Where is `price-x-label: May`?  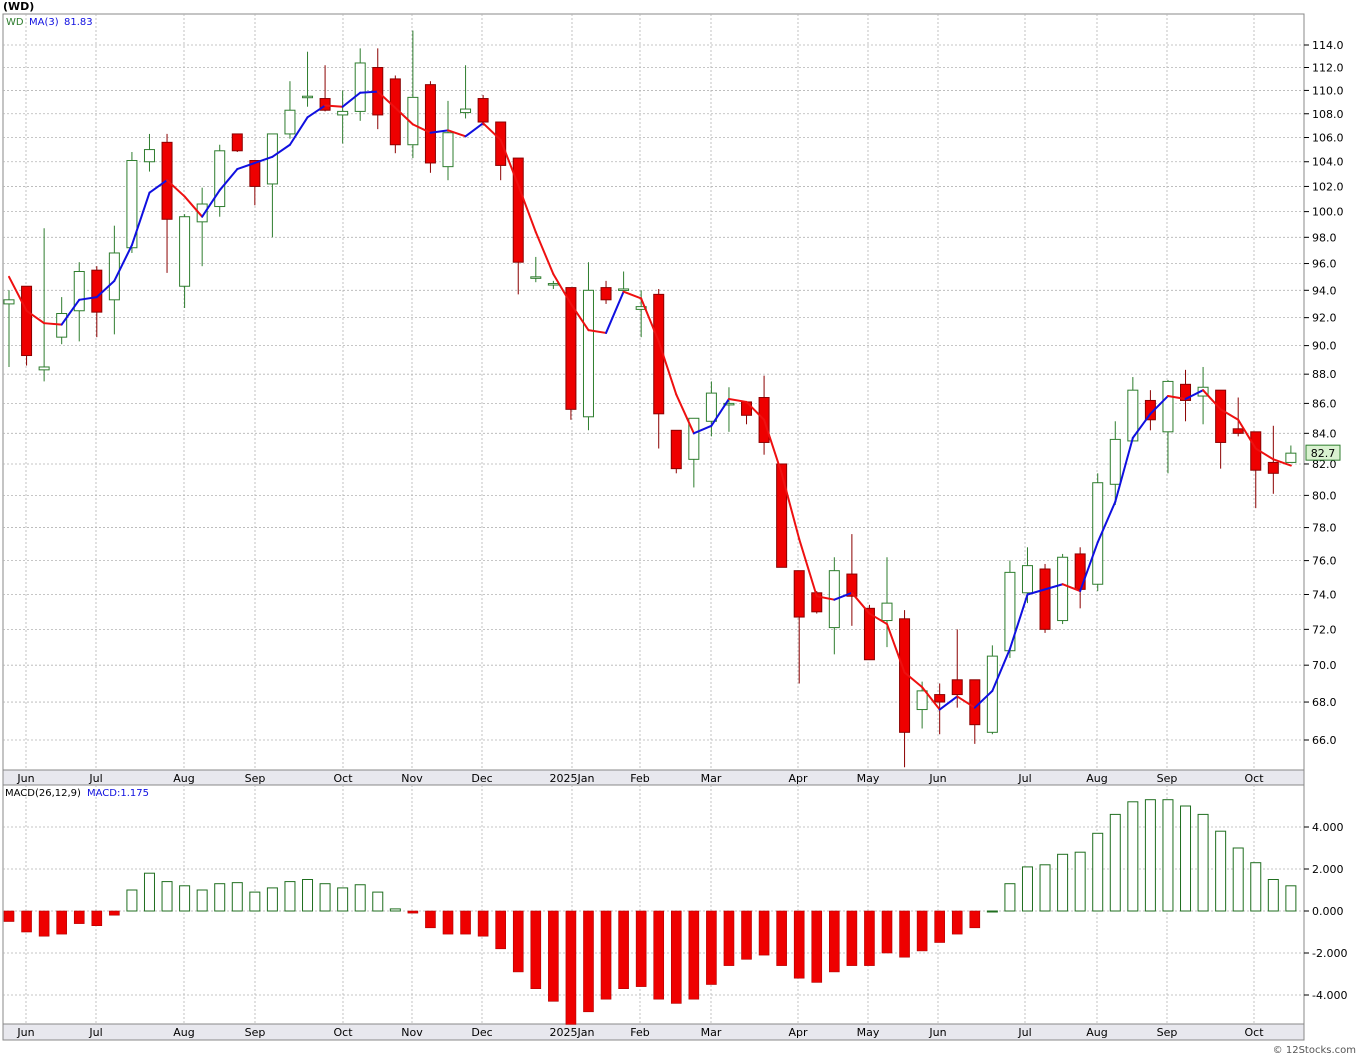
price-x-label: May is located at coordinates (868, 778).